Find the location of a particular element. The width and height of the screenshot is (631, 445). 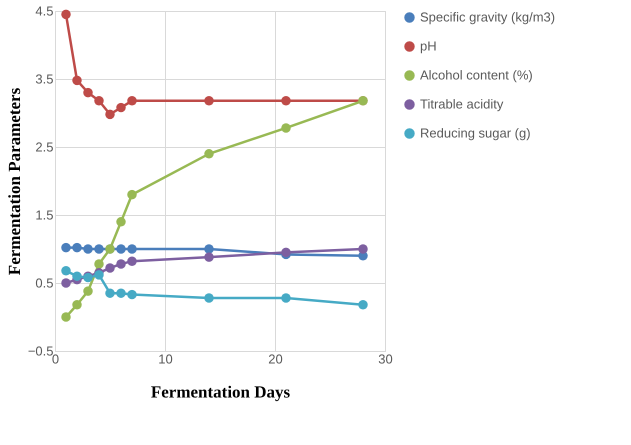

legend-label: pH is located at coordinates (428, 46).